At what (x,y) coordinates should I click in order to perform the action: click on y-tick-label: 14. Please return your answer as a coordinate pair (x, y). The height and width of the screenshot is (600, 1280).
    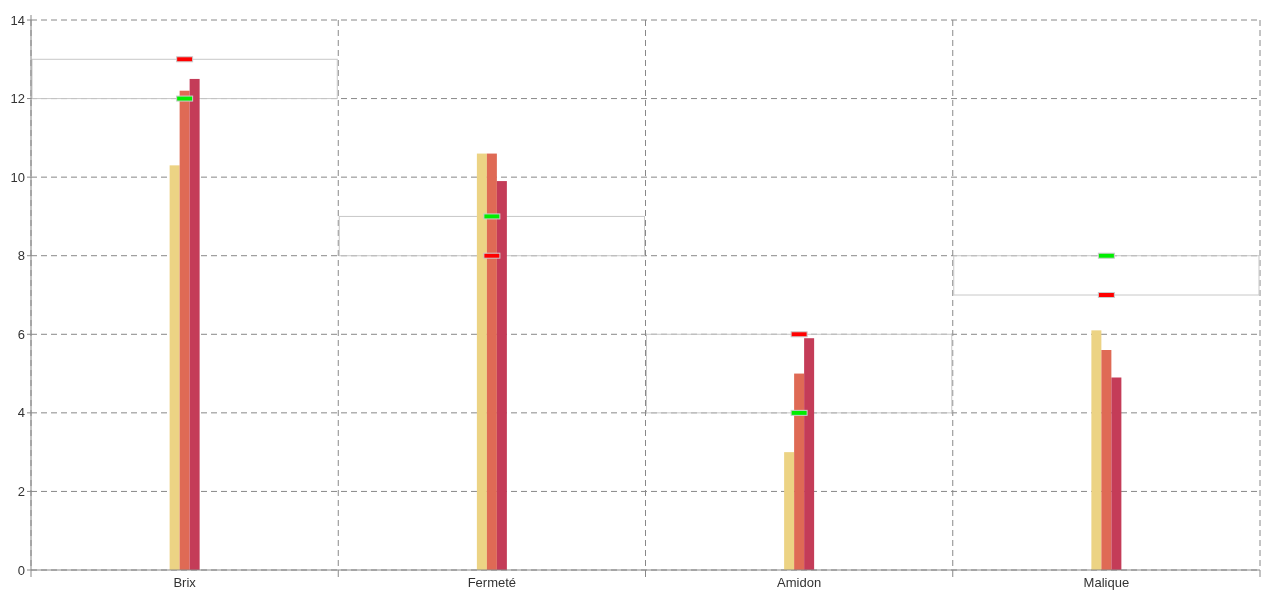
    Looking at the image, I should click on (17, 20).